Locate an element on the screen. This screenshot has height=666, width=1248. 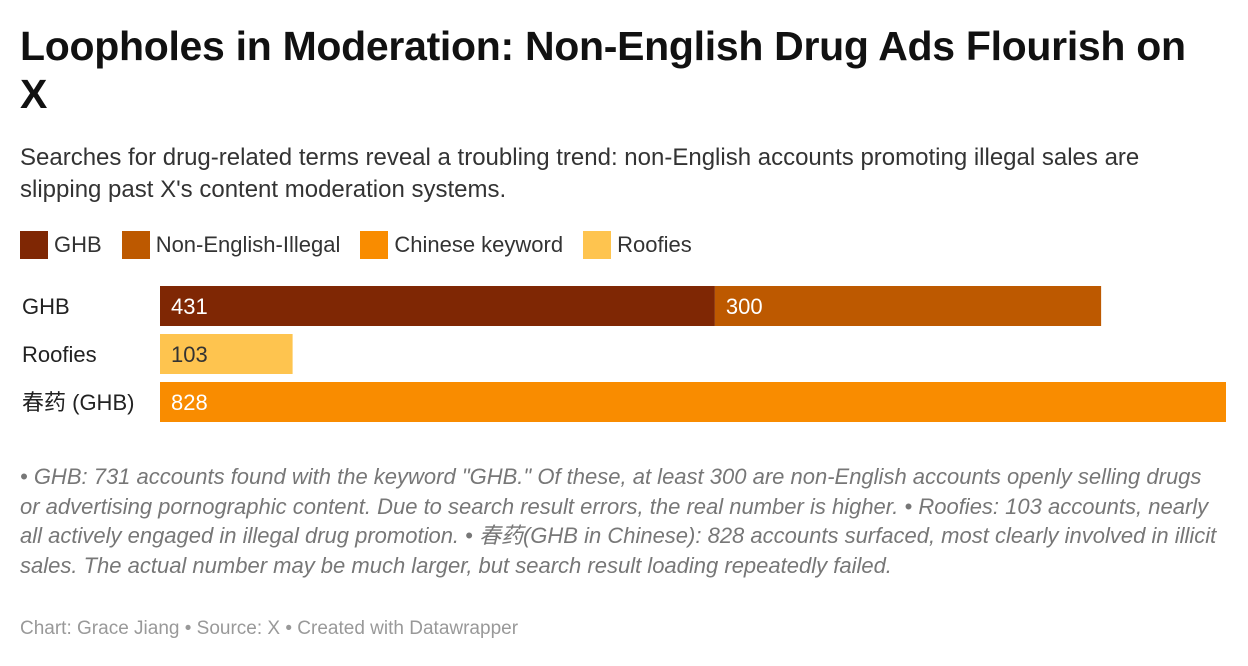
bar-value-label: 103 is located at coordinates (189, 354).